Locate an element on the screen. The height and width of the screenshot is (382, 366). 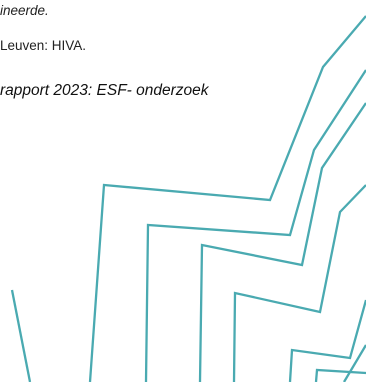
publisher-text: Leuven: HIVA. is located at coordinates (43, 45).